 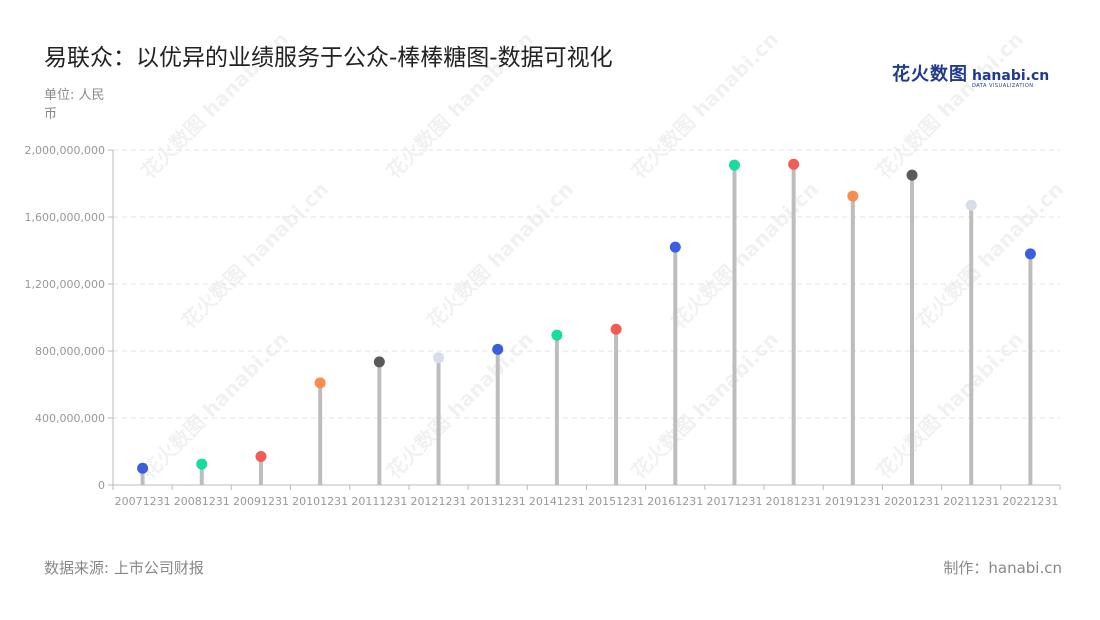 I want to click on x-tick-label: 20091231, so click(x=261, y=501).